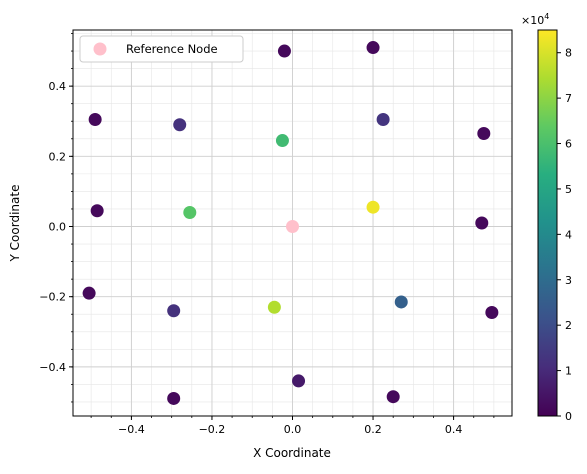  I want to click on x-tick-label: −0.2, so click(212, 429).